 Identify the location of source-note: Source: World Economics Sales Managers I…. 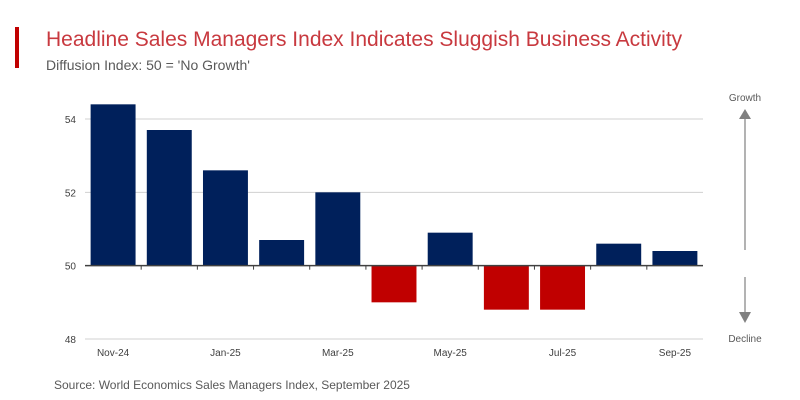
(232, 385).